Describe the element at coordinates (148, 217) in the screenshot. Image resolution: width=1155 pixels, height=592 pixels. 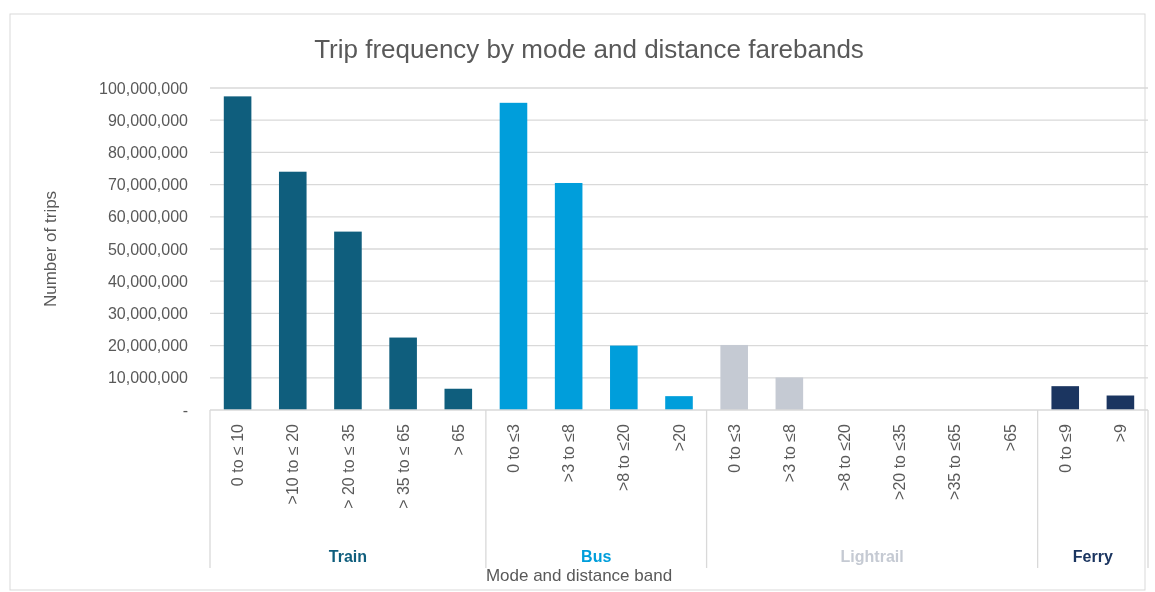
I see `y-tick-label: 60,000,000` at that location.